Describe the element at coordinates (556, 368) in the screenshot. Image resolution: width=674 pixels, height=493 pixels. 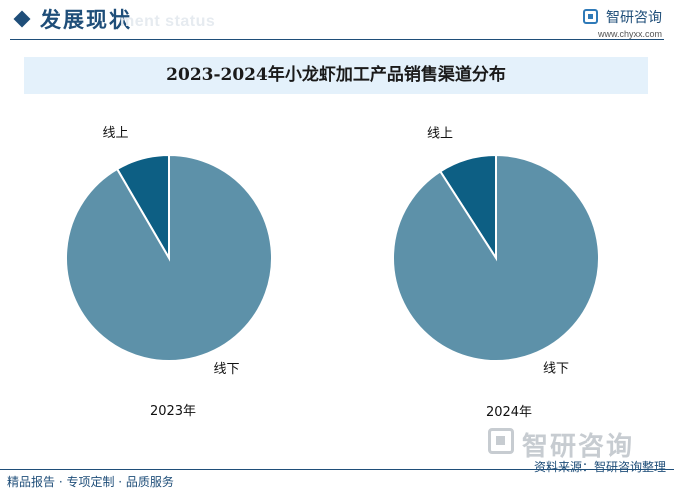
I see `label-offline-1: 线下` at that location.